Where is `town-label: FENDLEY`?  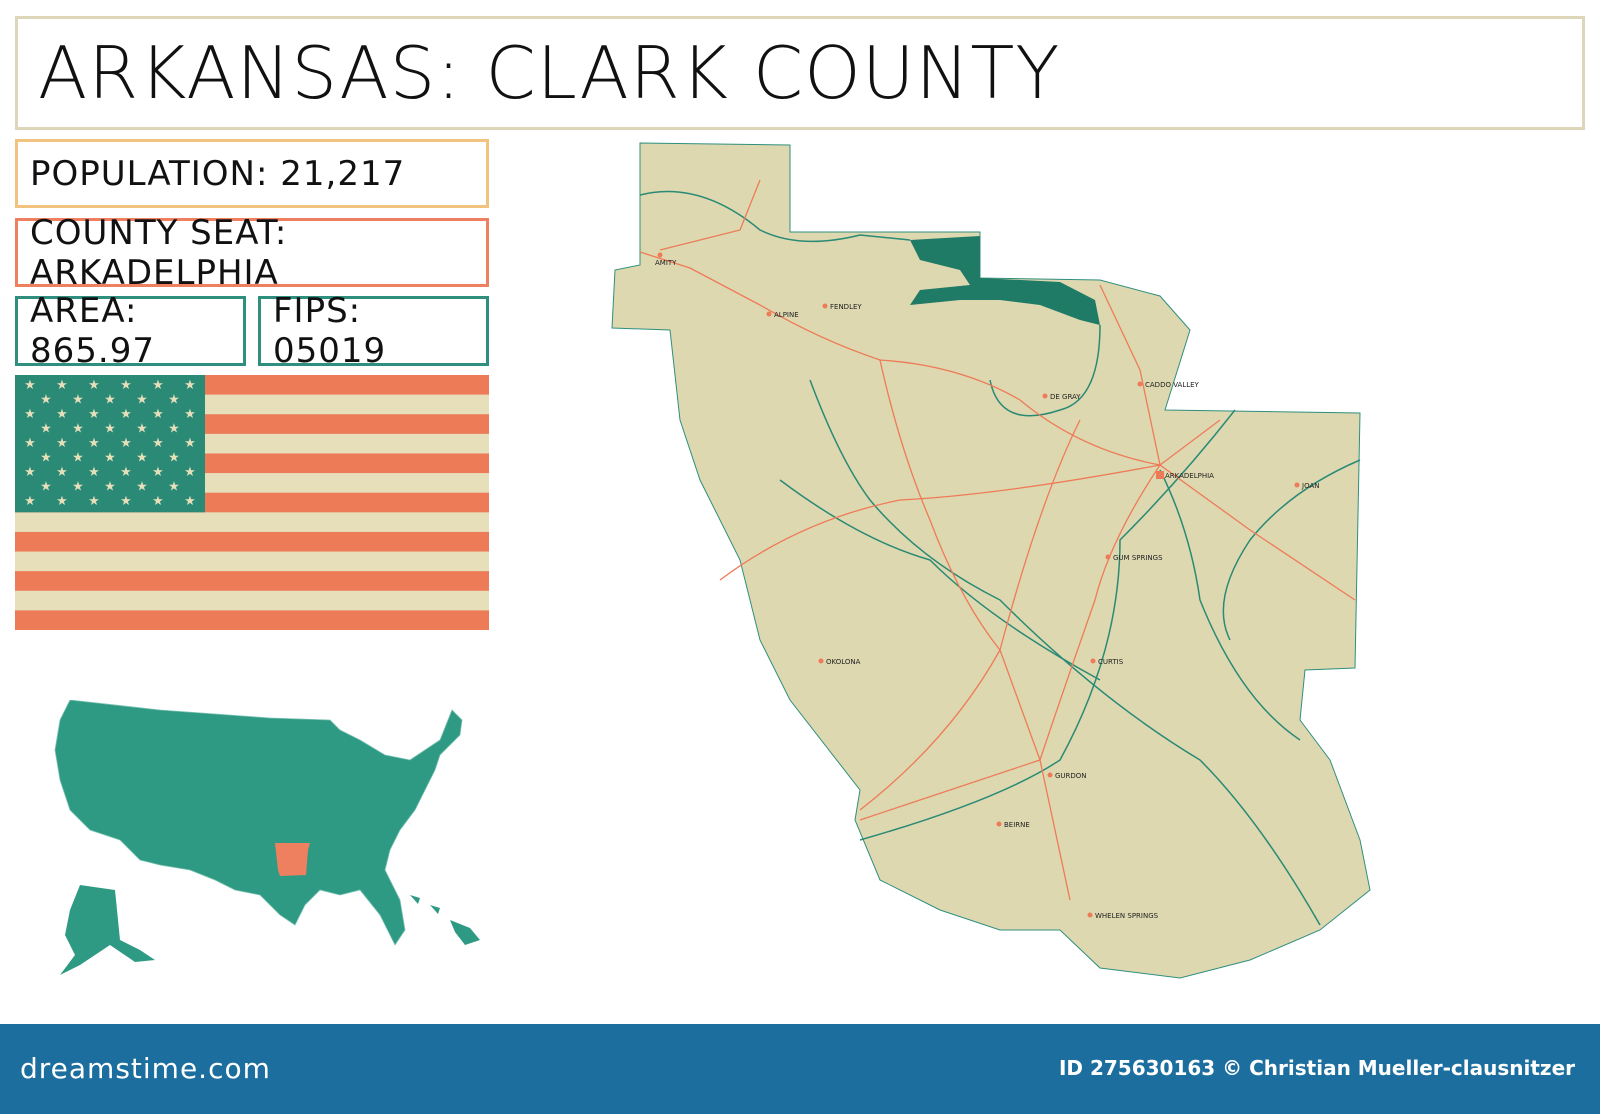 town-label: FENDLEY is located at coordinates (846, 307).